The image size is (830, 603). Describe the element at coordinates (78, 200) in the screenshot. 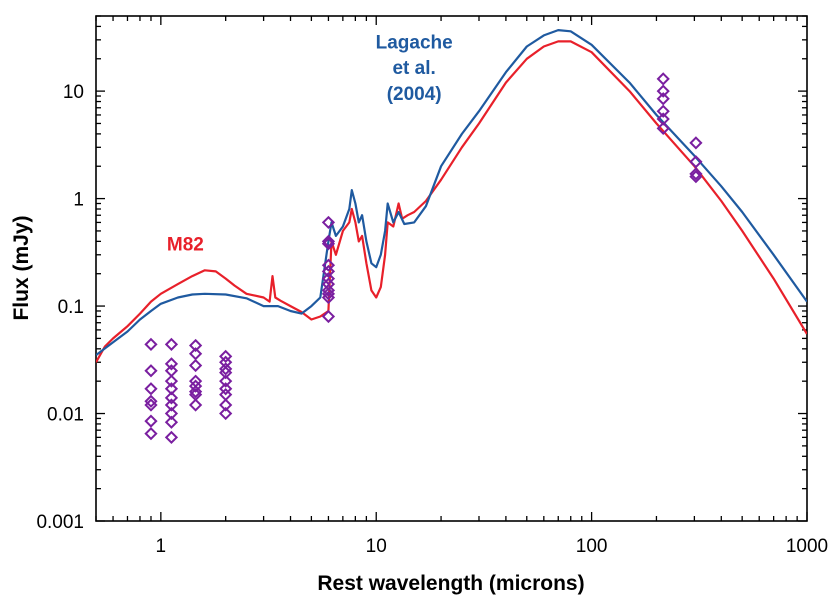

I see `y-tick-label: 1` at that location.